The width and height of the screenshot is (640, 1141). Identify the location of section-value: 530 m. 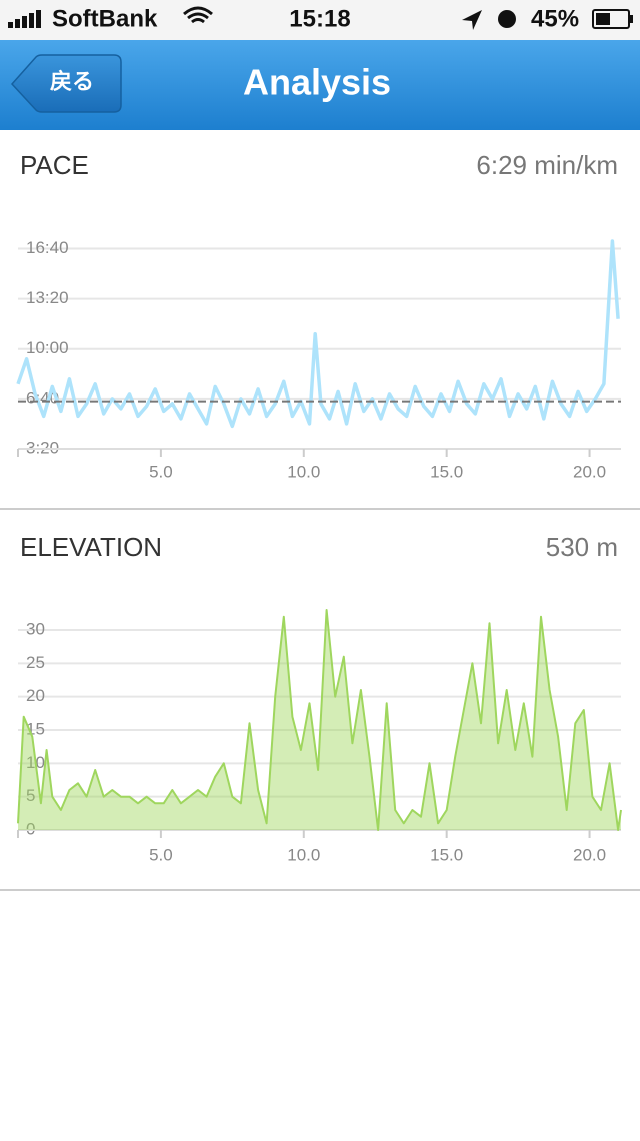
(582, 547).